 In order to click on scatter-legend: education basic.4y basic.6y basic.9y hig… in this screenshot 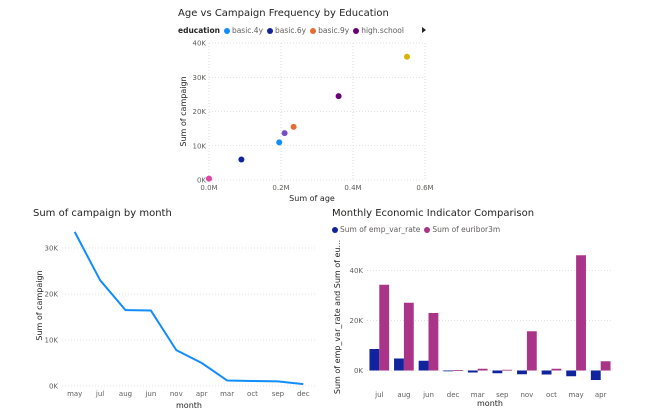, I will do `click(293, 30)`.